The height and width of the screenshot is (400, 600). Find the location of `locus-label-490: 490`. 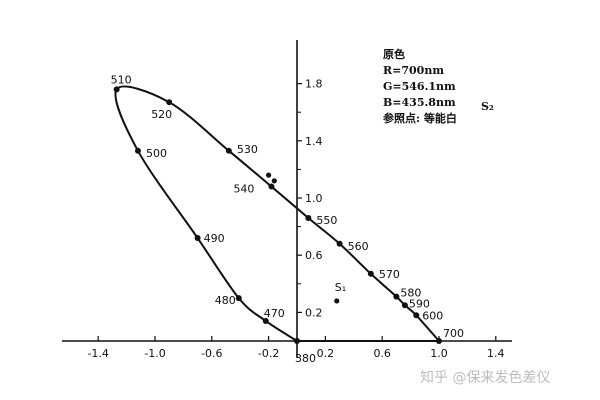

locus-label-490: 490 is located at coordinates (214, 238).